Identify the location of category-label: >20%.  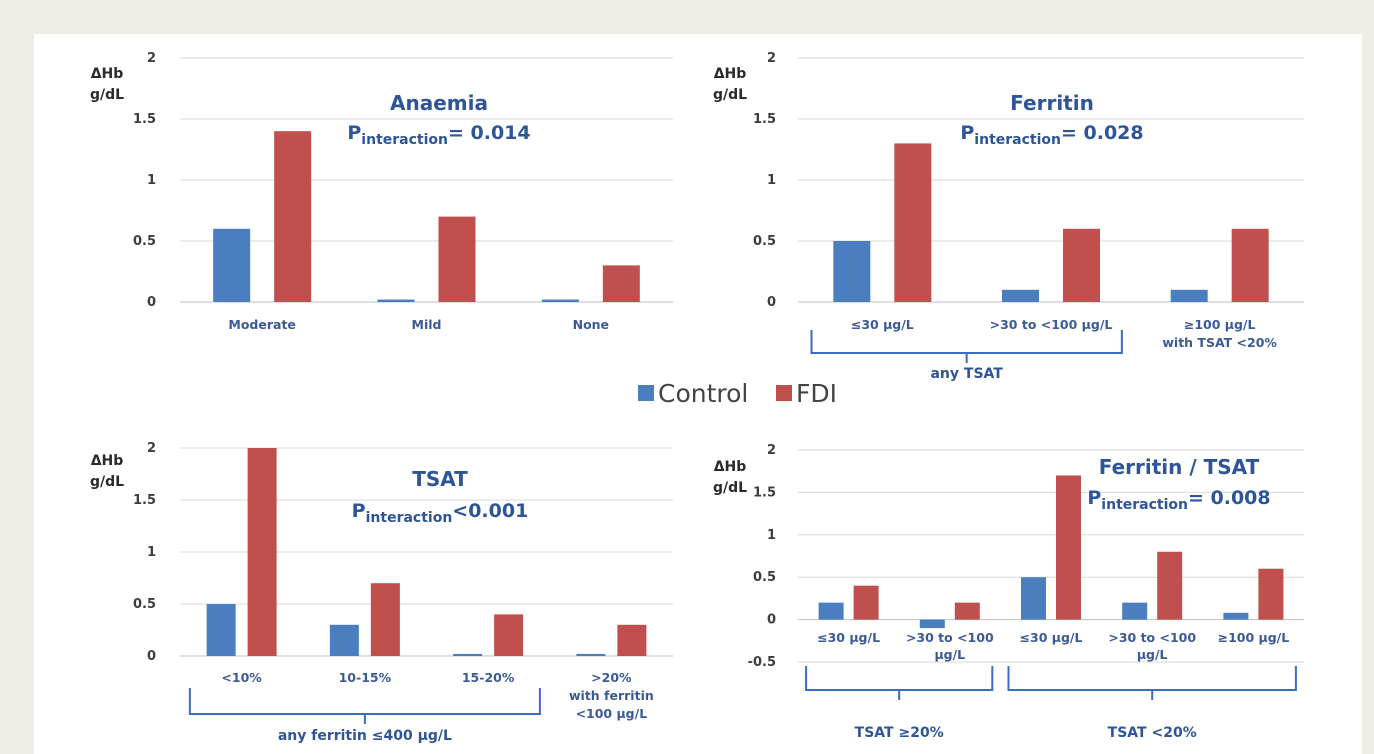
(611, 677).